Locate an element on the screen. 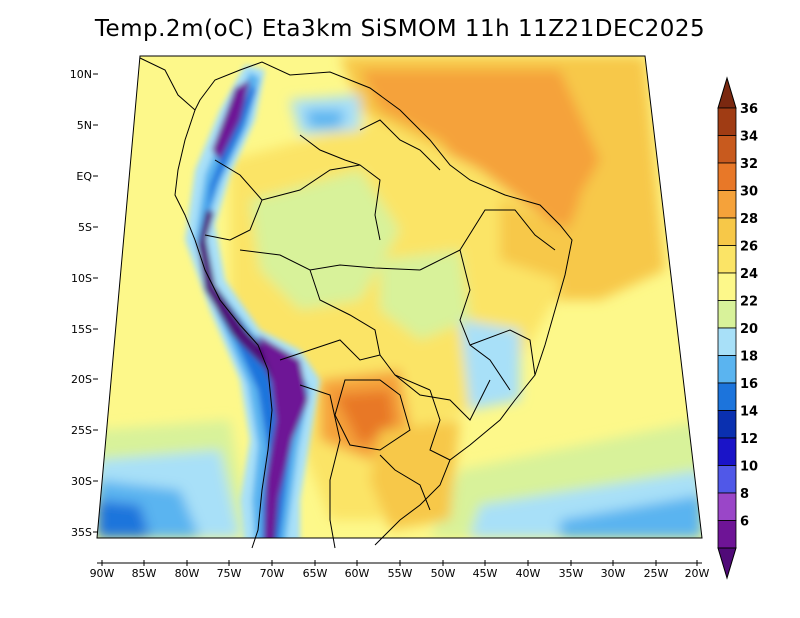  lat-label-10n: 10N is located at coordinates (81, 74).